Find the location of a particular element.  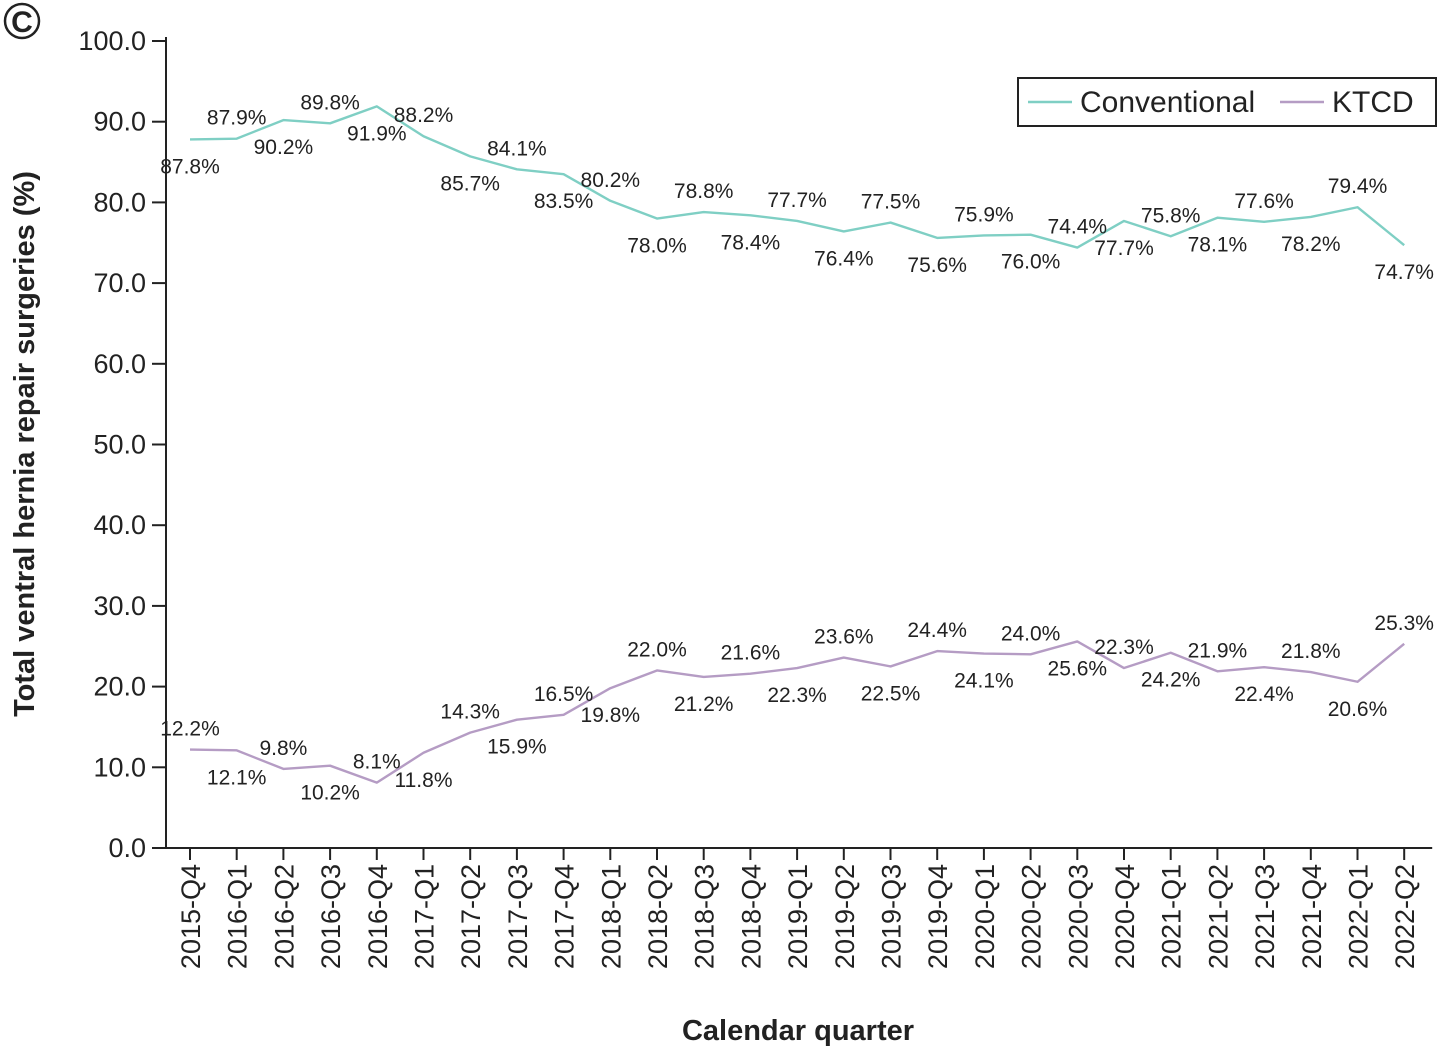

x-tick-label: 2022-Q2 is located at coordinates (1405, 916).